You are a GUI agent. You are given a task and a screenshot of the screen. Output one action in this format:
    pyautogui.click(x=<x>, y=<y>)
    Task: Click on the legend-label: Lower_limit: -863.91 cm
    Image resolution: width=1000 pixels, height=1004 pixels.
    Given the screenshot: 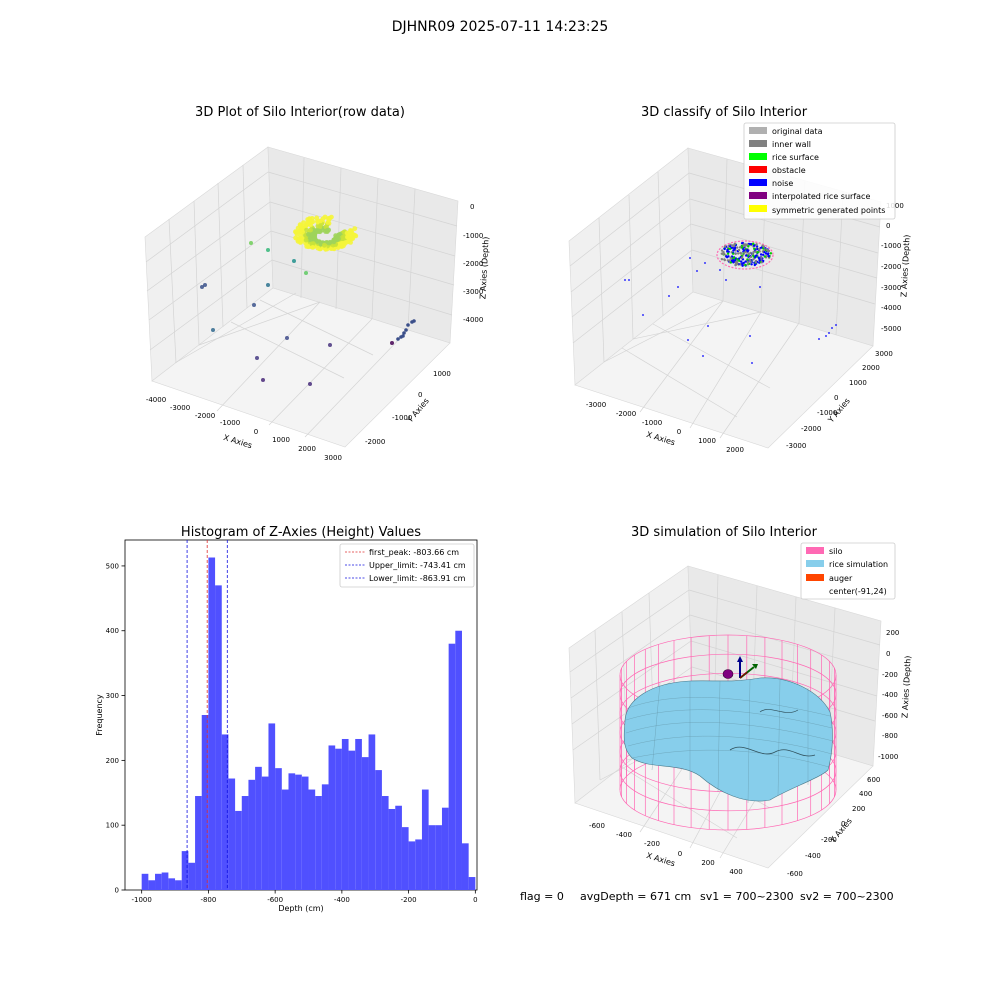 What is the action you would take?
    pyautogui.click(x=417, y=578)
    